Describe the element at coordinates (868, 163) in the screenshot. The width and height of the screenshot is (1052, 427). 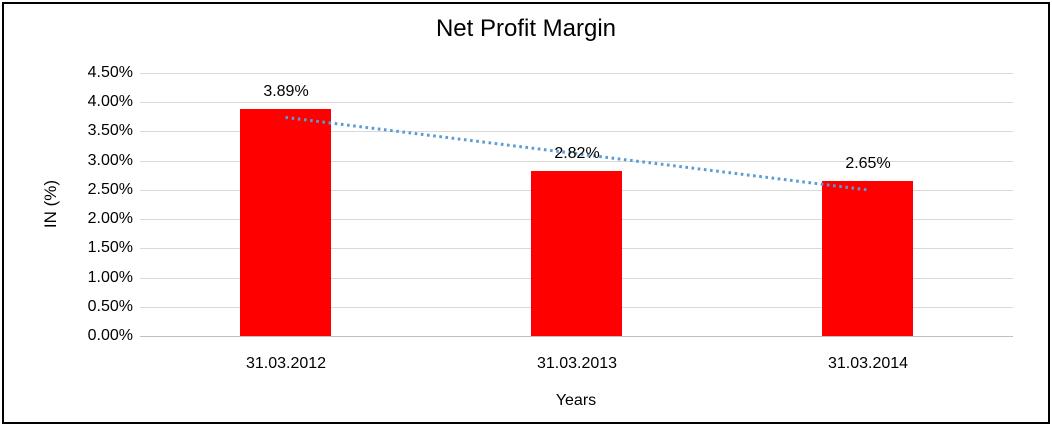
I see `data-label: 2.65%` at that location.